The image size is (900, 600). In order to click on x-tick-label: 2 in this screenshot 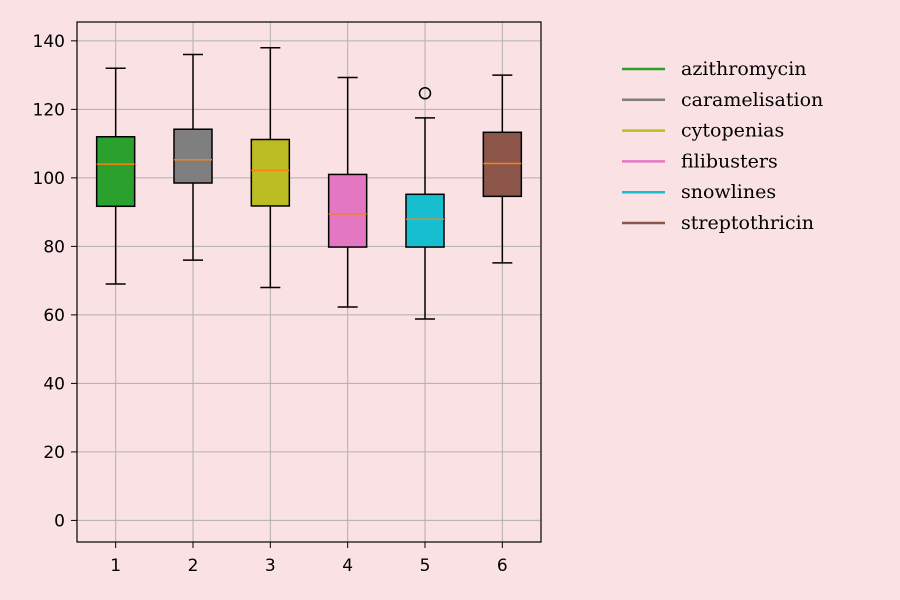, I will do `click(193, 566)`.